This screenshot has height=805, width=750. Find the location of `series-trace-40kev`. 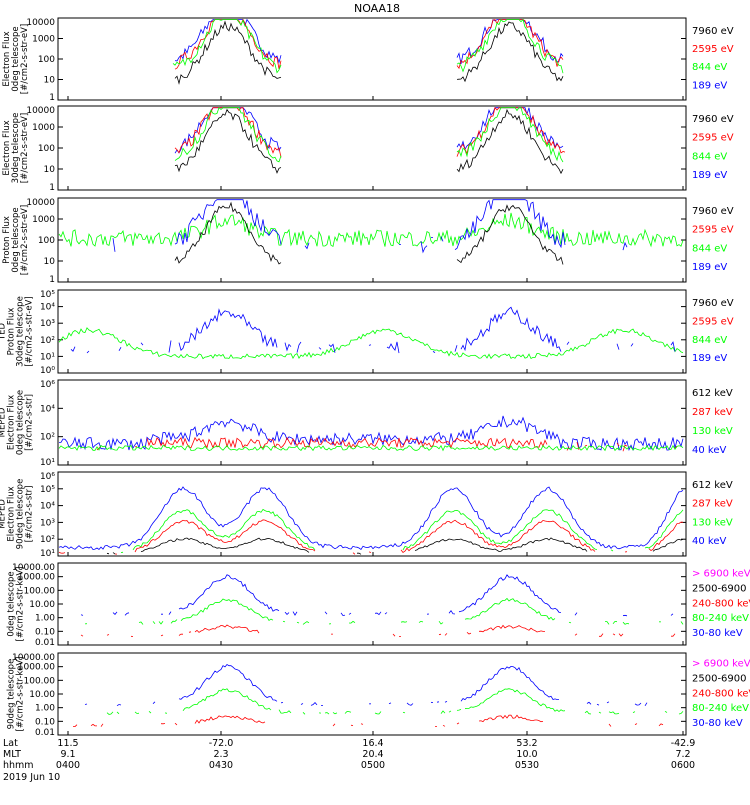

series-trace-40kev is located at coordinates (371, 433).